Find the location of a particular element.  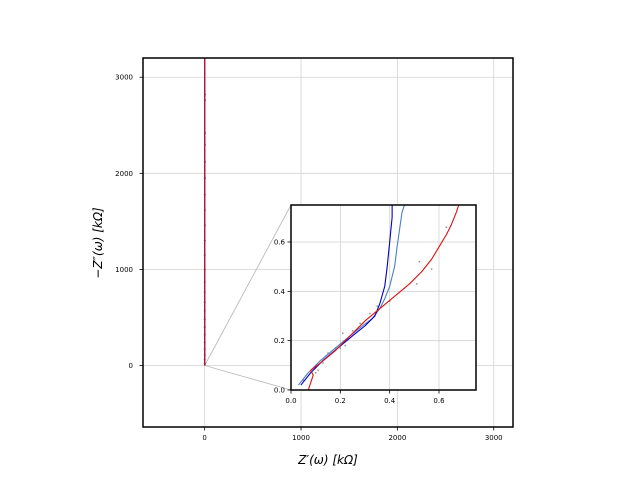

x-axis-label: Z′(ω) [kΩ] is located at coordinates (327, 460).